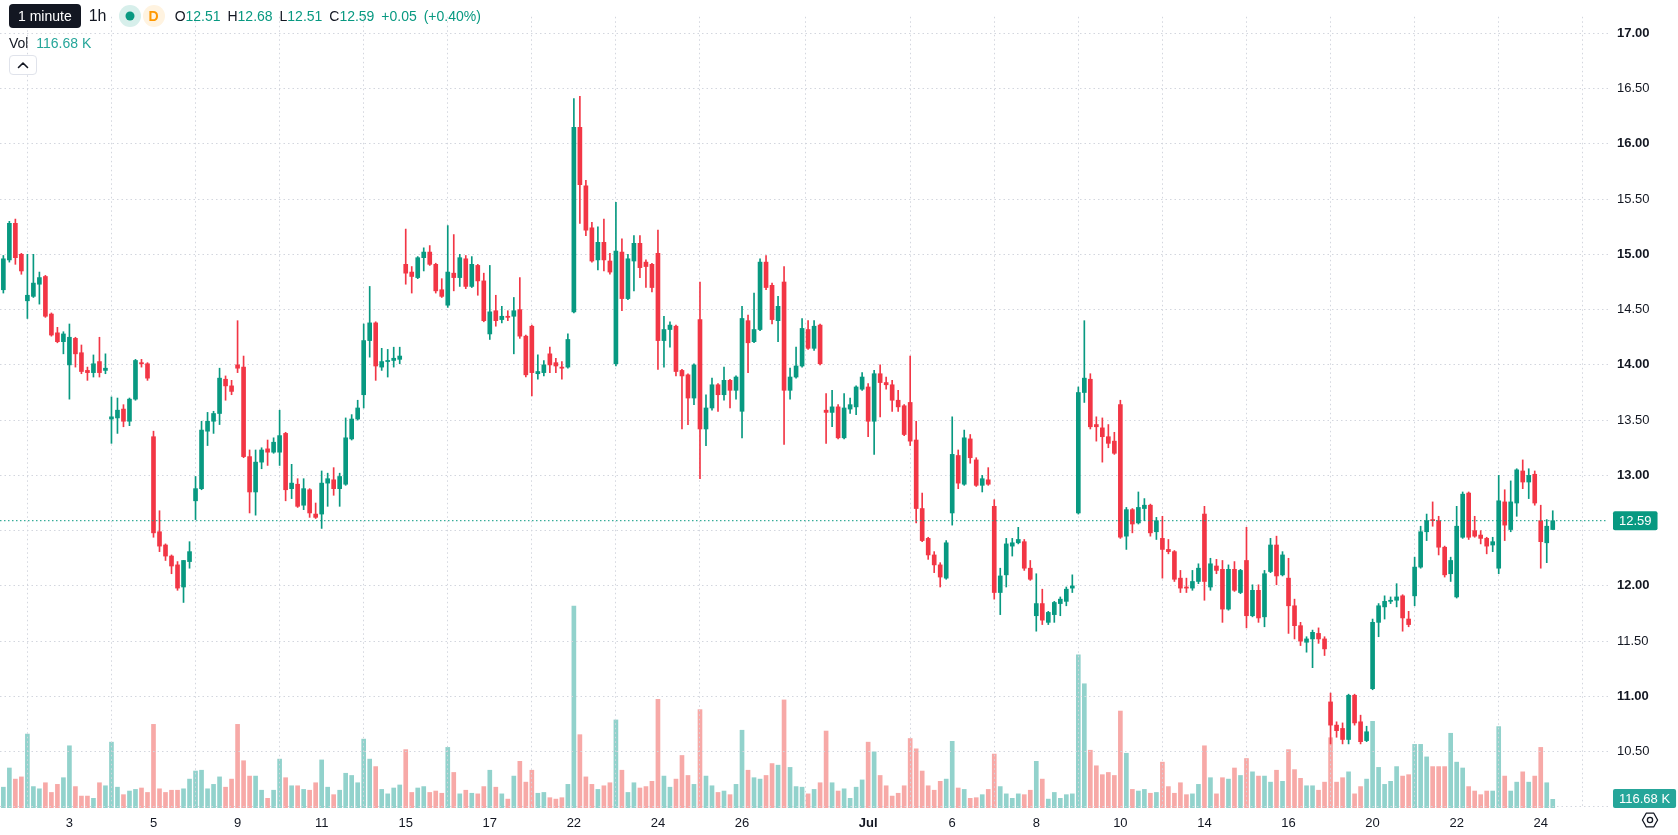 This screenshot has height=835, width=1678. Describe the element at coordinates (868, 823) in the screenshot. I see `x-tick-label: Jul` at that location.